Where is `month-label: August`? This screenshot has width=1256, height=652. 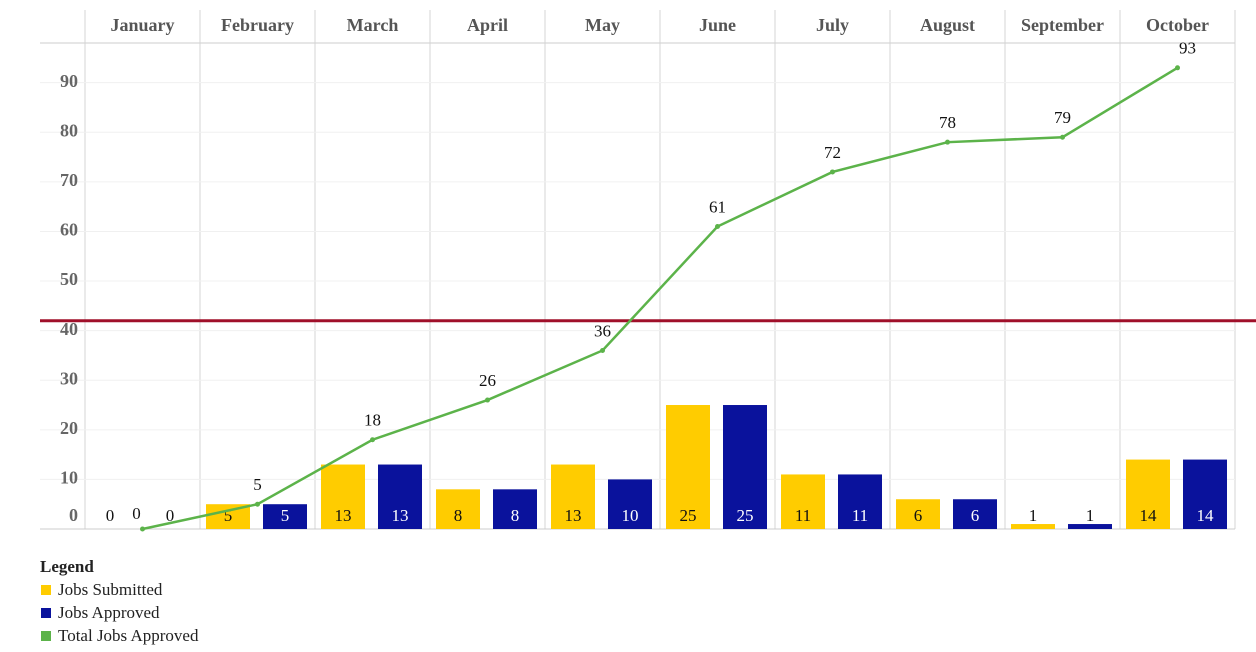 month-label: August is located at coordinates (947, 25).